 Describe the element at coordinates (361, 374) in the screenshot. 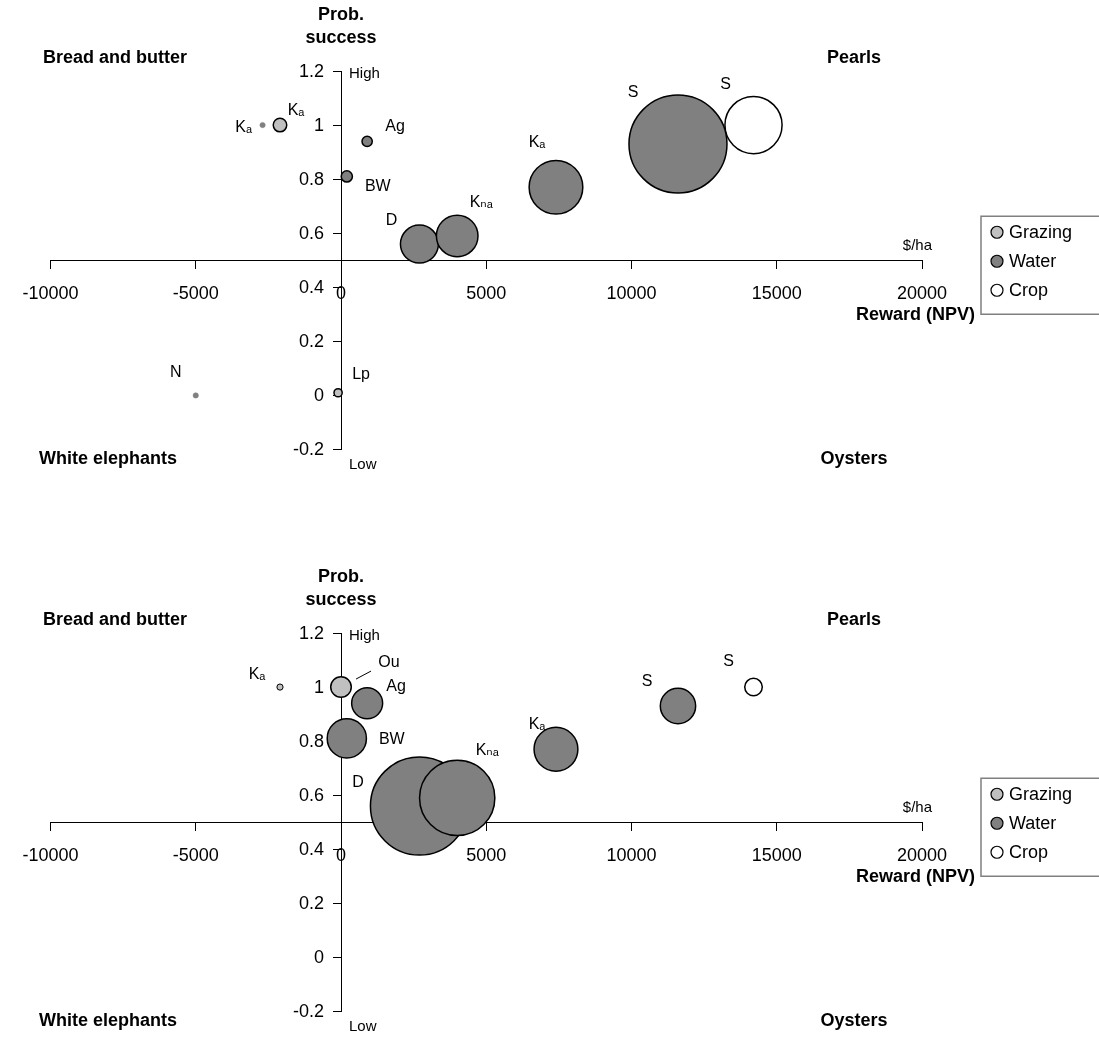

I see `annotation: Lp` at that location.